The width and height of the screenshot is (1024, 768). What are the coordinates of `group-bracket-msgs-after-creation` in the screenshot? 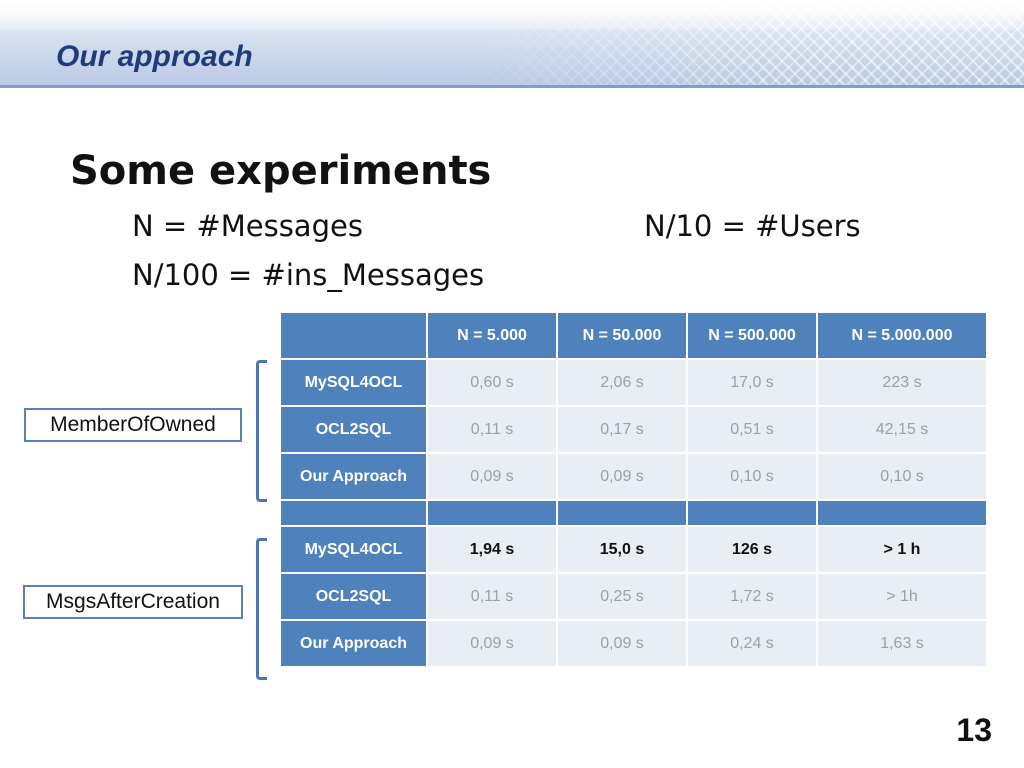 It's located at (261, 609).